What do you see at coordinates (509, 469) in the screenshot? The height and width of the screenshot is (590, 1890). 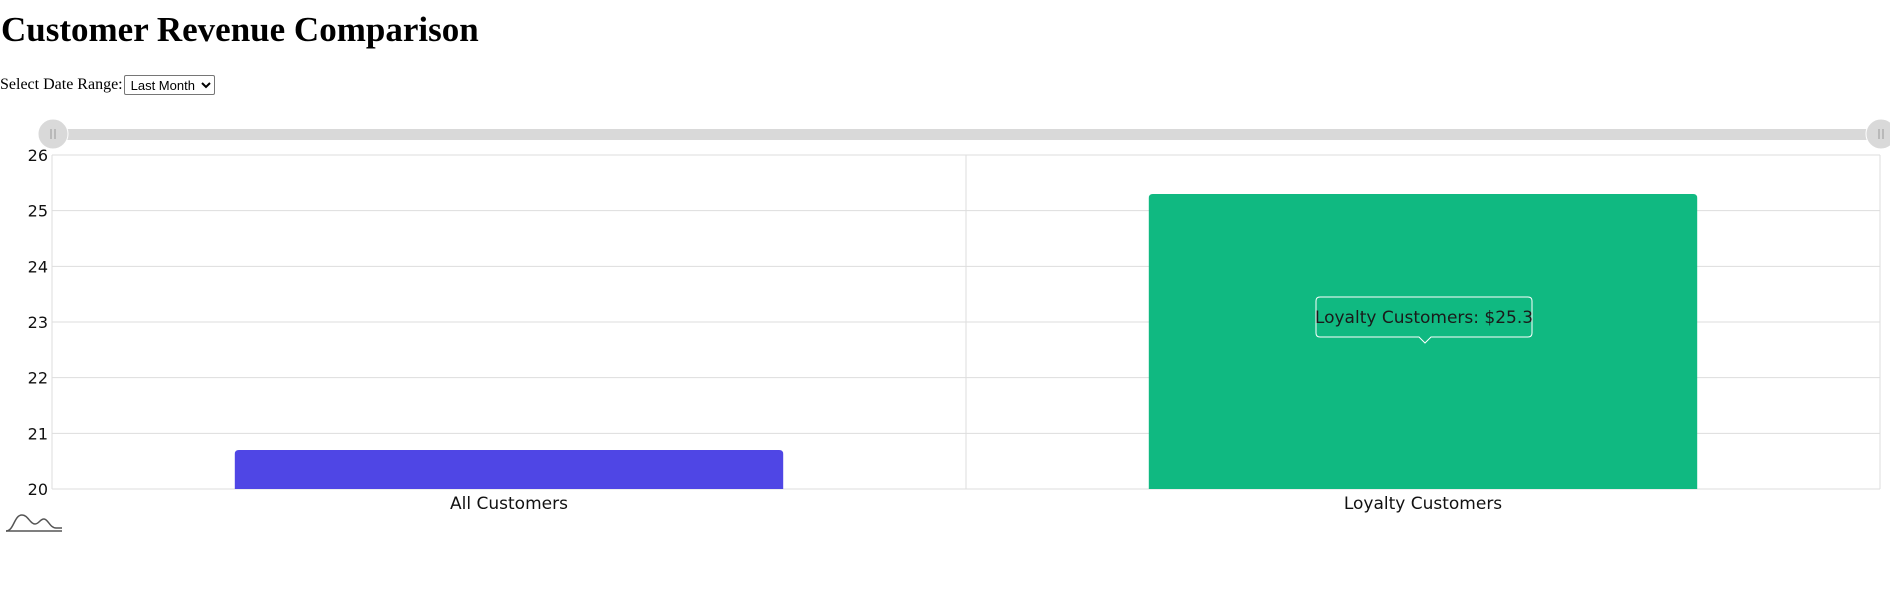 I see `bar-all-customers` at bounding box center [509, 469].